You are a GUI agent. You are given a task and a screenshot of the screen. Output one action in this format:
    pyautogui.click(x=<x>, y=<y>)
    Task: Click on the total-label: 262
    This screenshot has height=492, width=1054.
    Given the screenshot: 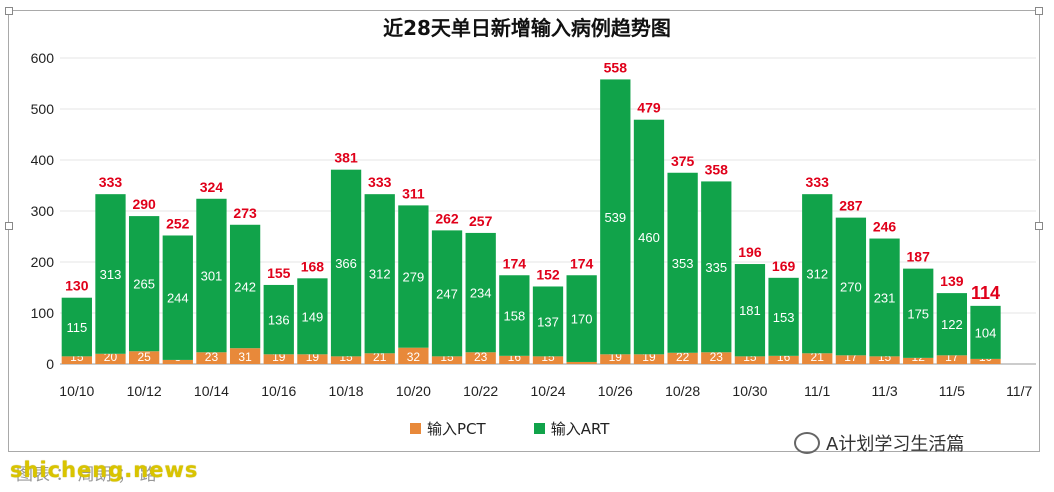 What is the action you would take?
    pyautogui.click(x=447, y=218)
    